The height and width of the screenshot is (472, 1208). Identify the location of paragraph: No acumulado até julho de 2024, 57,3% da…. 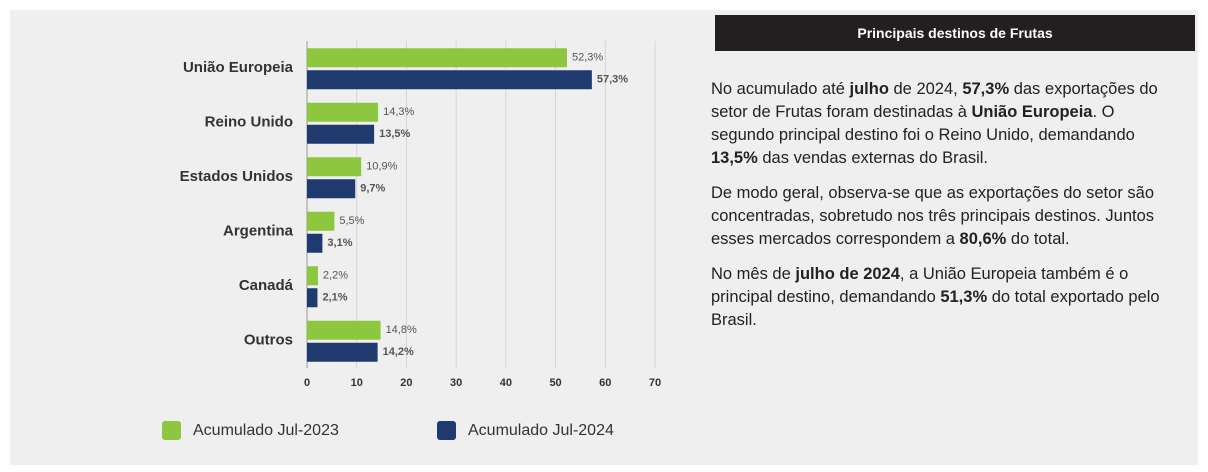
(946, 124).